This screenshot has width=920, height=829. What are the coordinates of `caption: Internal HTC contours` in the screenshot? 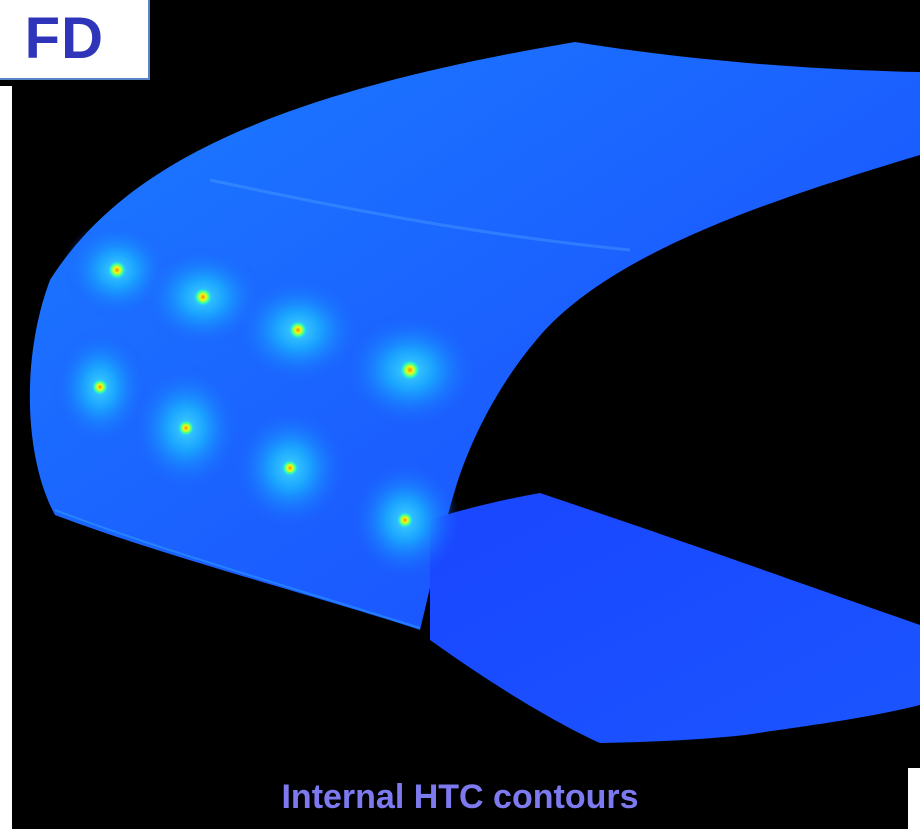 It's located at (460, 797).